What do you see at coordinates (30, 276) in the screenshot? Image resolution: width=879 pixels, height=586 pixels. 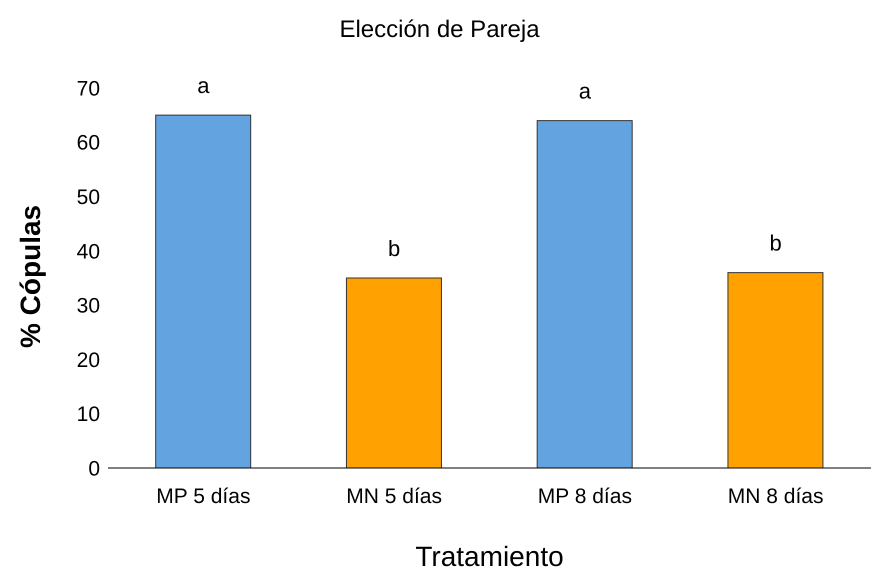 I see `y-axis-title: % Cópulas` at bounding box center [30, 276].